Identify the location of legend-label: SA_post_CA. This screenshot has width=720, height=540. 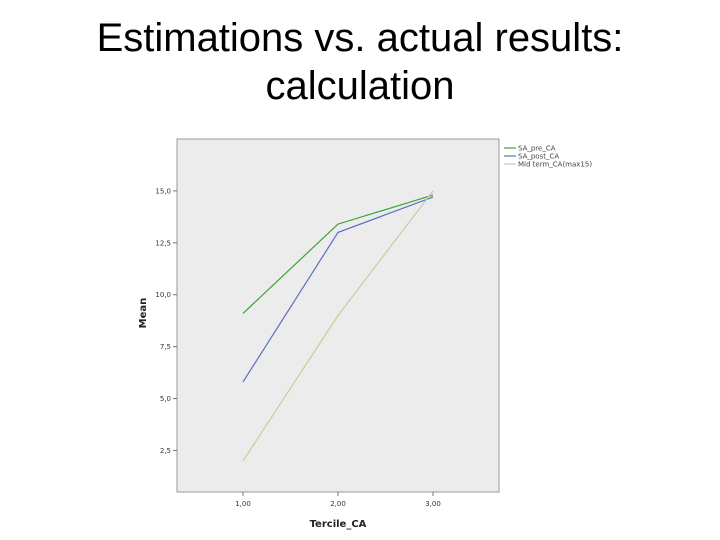
(538, 157).